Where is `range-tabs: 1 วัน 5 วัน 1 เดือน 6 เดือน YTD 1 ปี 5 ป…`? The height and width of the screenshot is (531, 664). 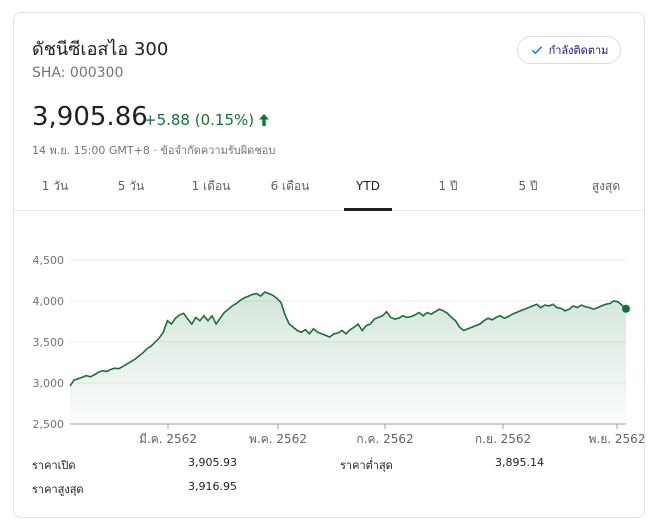
range-tabs: 1 วัน 5 วัน 1 เดือน 6 เดือน YTD 1 ปี 5 ป… is located at coordinates (329, 190).